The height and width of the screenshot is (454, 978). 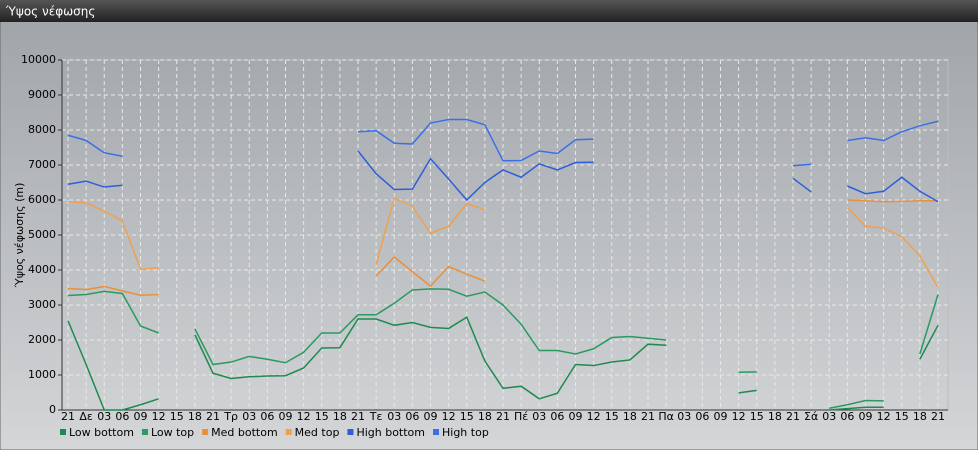 I want to click on legend-label: Low bottom, so click(x=101, y=432).